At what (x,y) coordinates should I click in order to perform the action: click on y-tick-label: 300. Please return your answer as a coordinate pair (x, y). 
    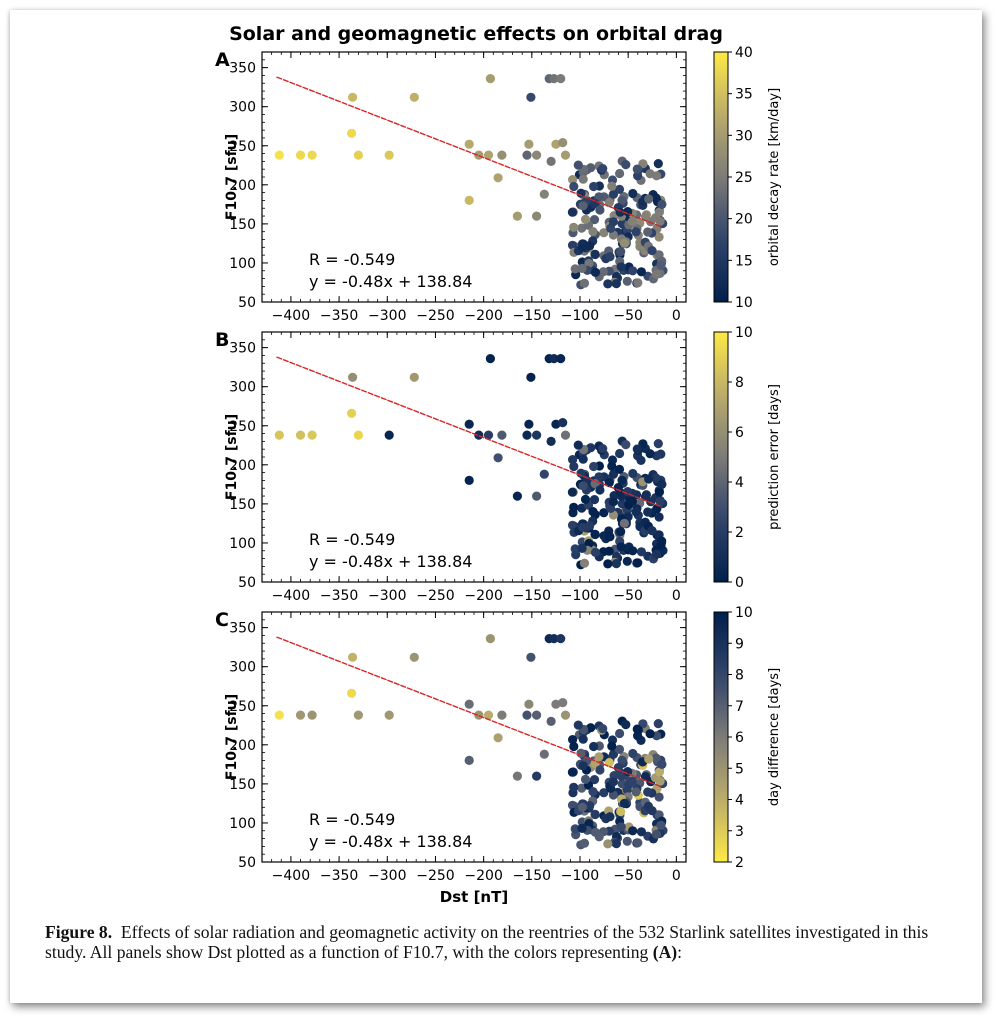
    Looking at the image, I should click on (242, 108).